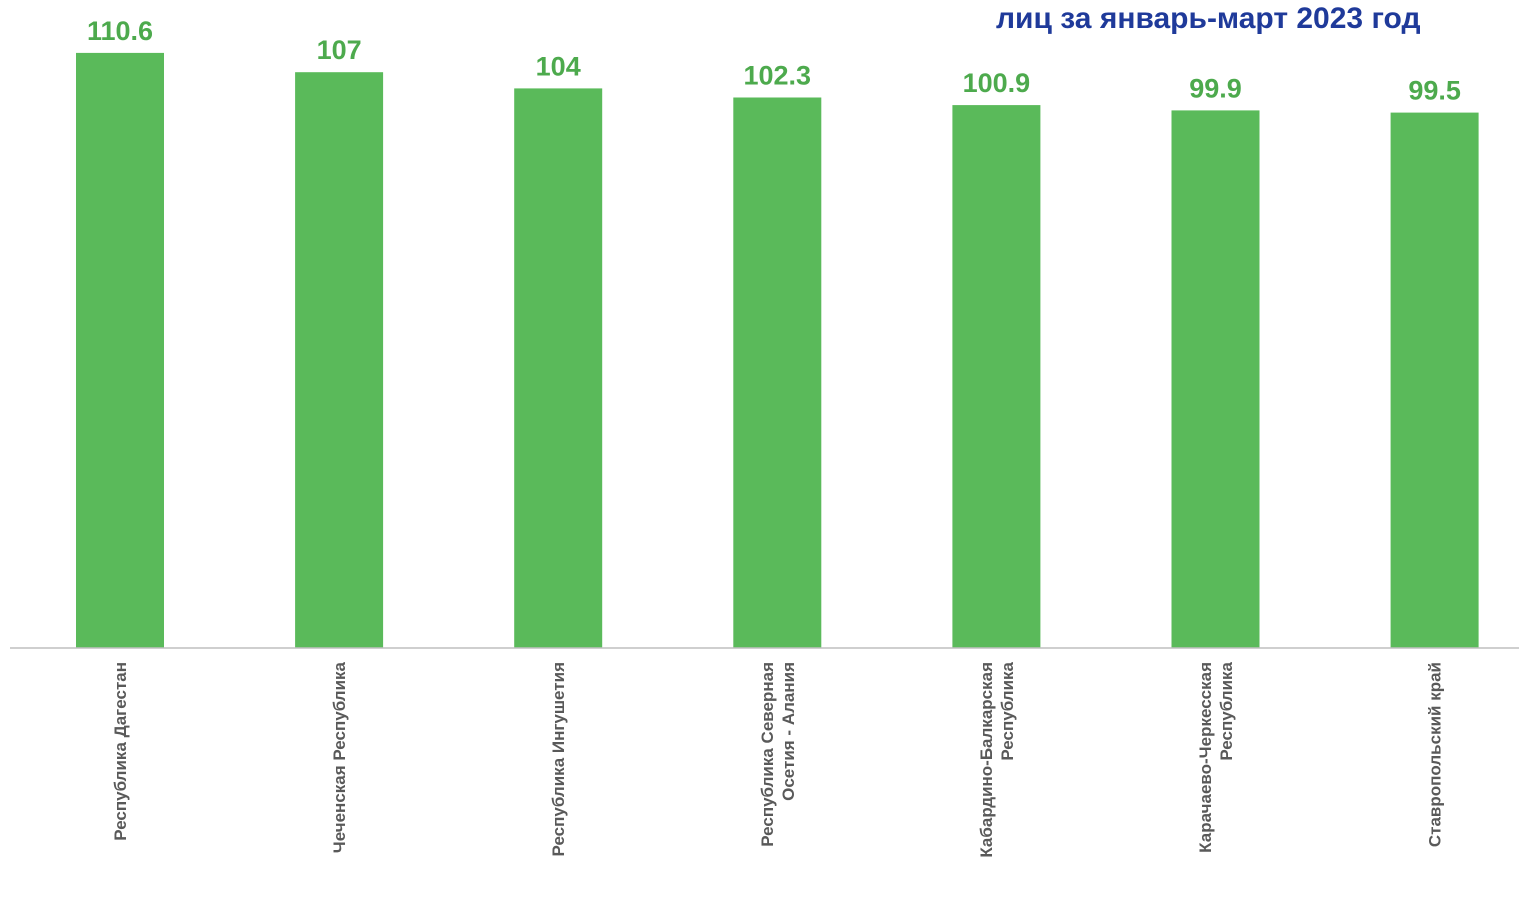  I want to click on value-labels-layer: 110.6 107 104 102.3 100.9 99.9 99.5, so click(774, 61).